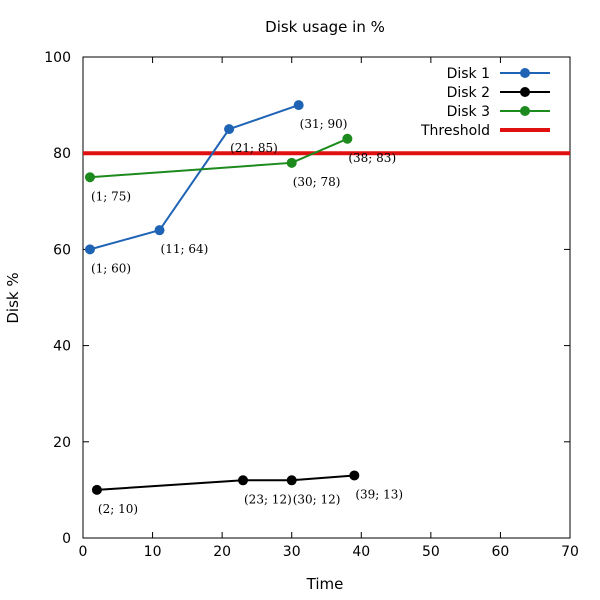  What do you see at coordinates (111, 268) in the screenshot?
I see `data-label: (1; 60)` at bounding box center [111, 268].